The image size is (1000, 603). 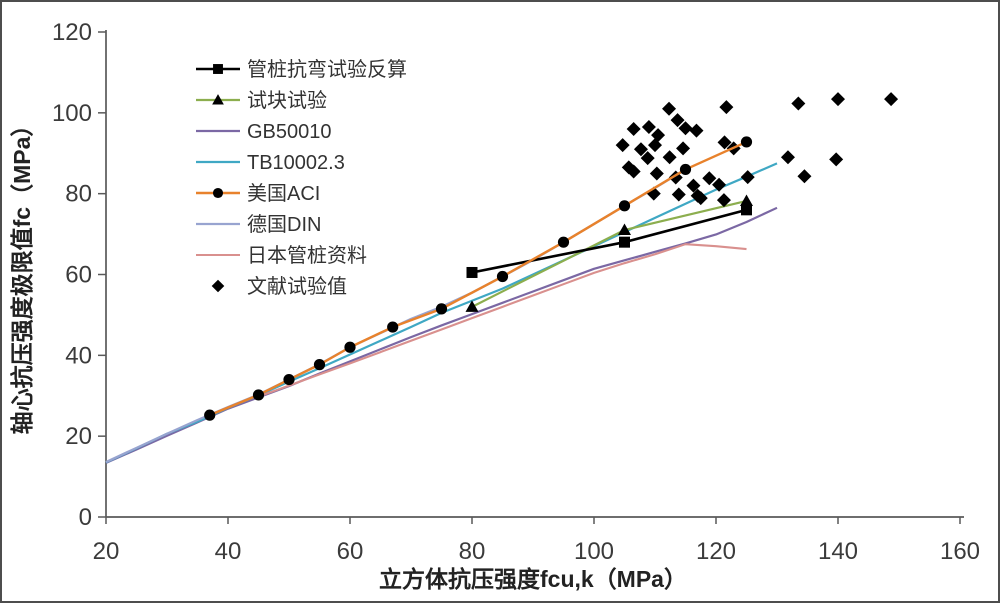 What do you see at coordinates (72, 113) in the screenshot?
I see `y-tick-label: 100` at bounding box center [72, 113].